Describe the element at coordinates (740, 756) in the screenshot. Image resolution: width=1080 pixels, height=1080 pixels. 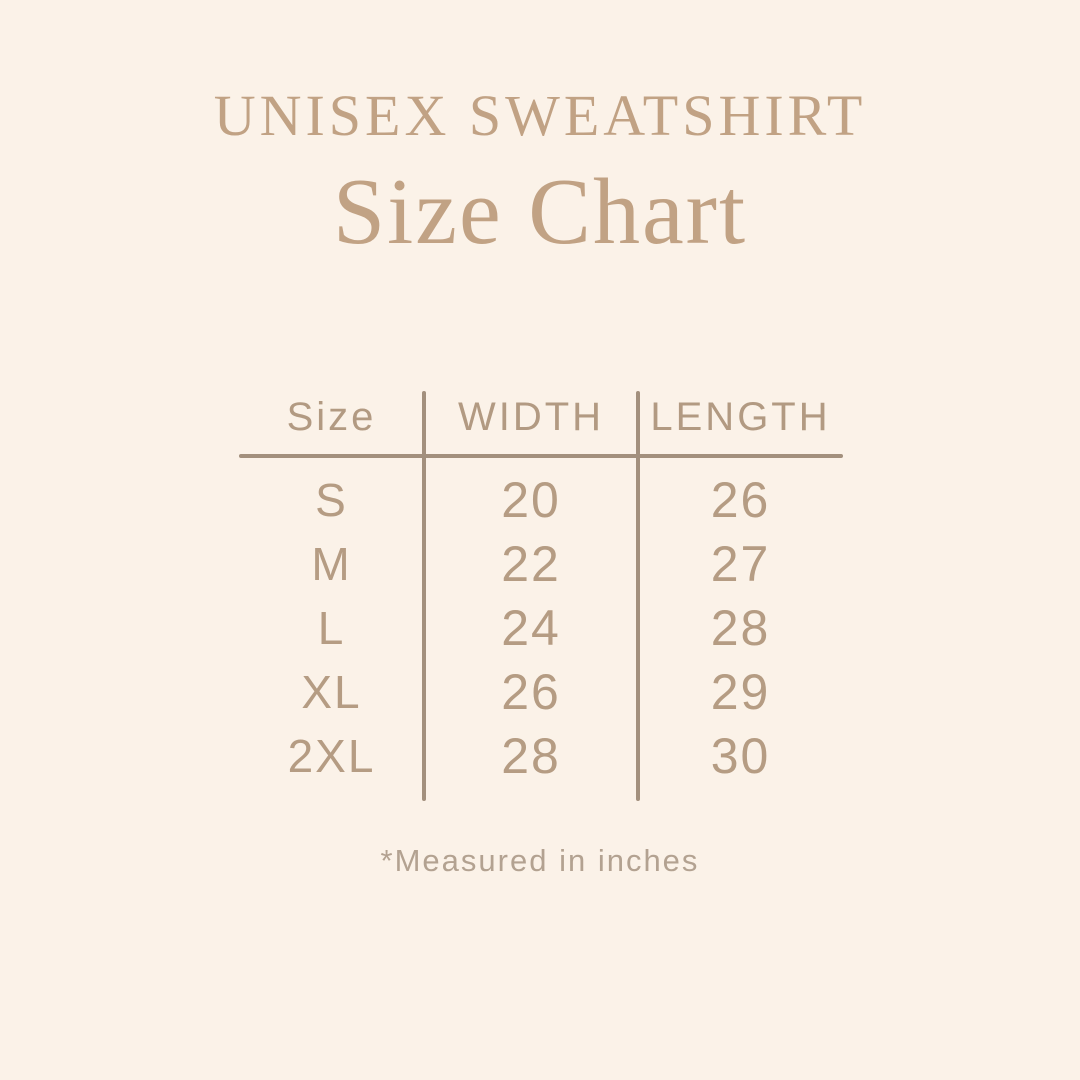
I see `length-cell: 30` at that location.